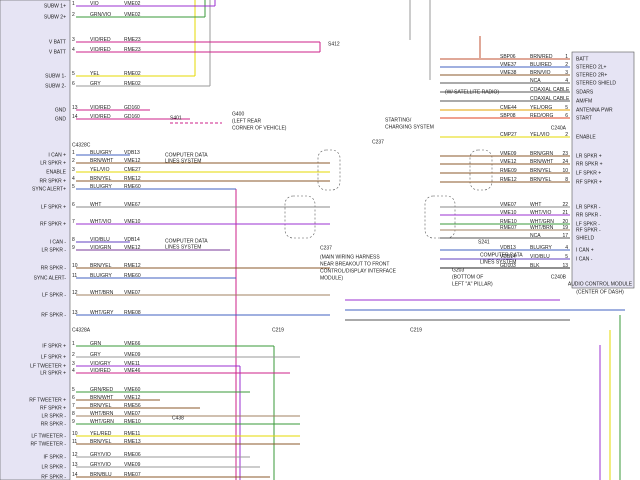 The image size is (640, 480). What do you see at coordinates (565, 213) in the screenshot?
I see `module-pin: 21` at bounding box center [565, 213].